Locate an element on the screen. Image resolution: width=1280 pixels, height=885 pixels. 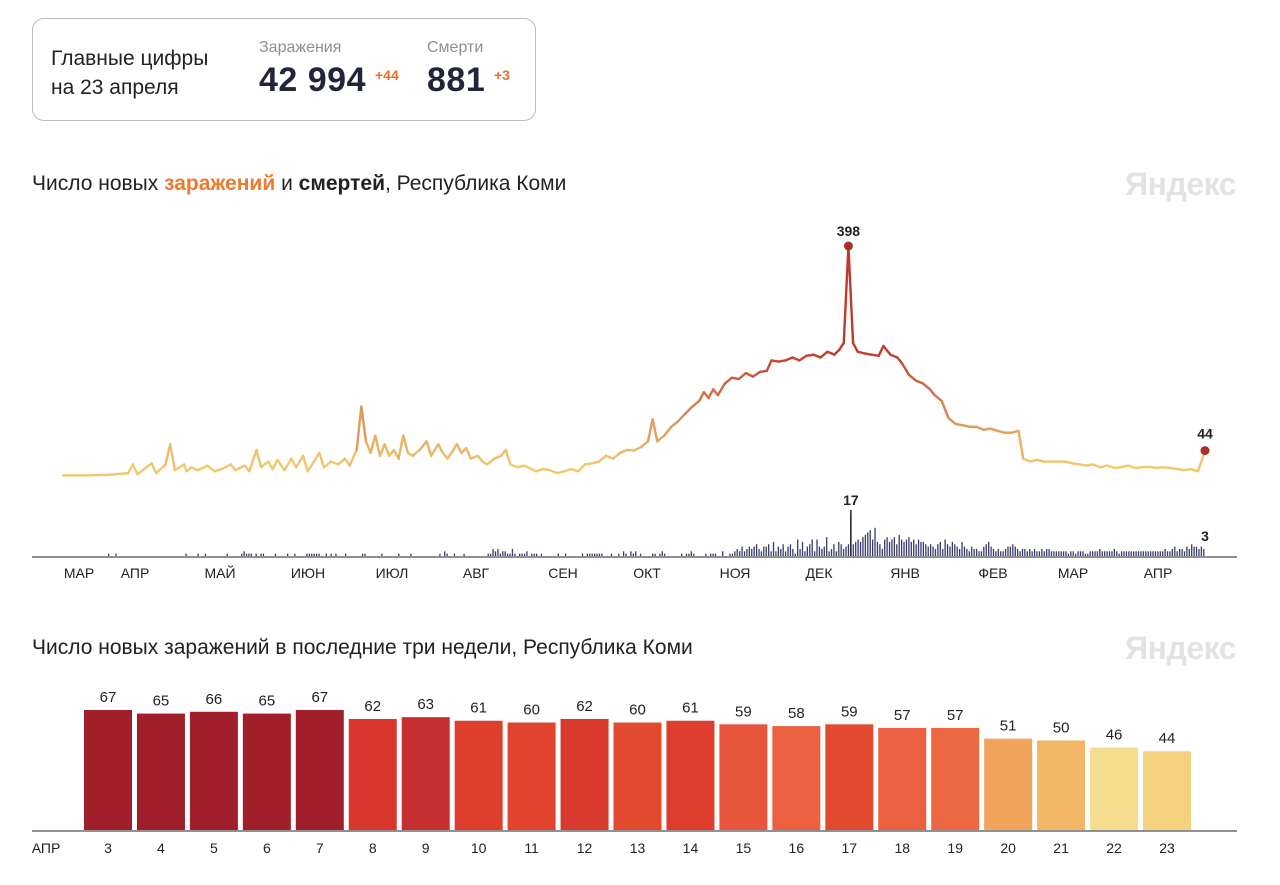
peak-marker is located at coordinates (848, 246).